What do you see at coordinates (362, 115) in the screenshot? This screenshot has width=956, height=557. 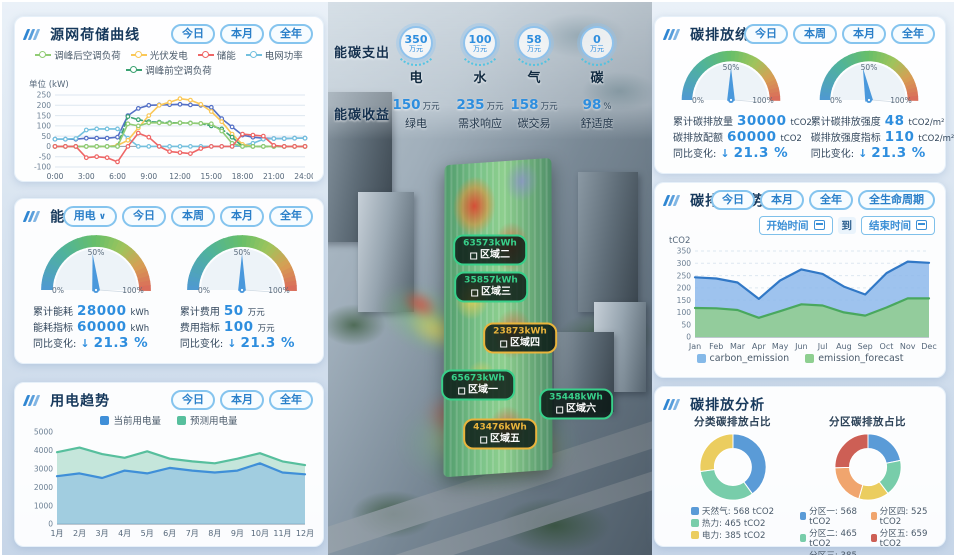 I see `income-label: 能碳收益` at bounding box center [362, 115].